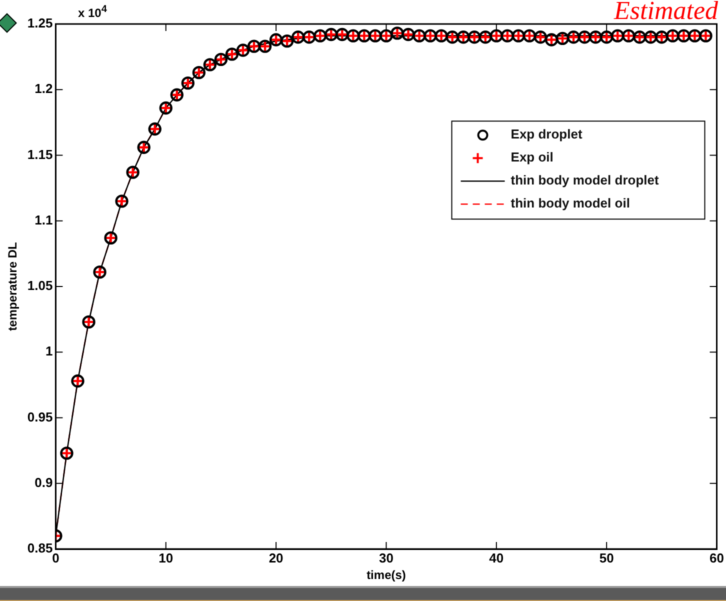 This screenshot has width=726, height=601. Describe the element at coordinates (606, 558) in the screenshot. I see `x-tick-label: 50` at that location.